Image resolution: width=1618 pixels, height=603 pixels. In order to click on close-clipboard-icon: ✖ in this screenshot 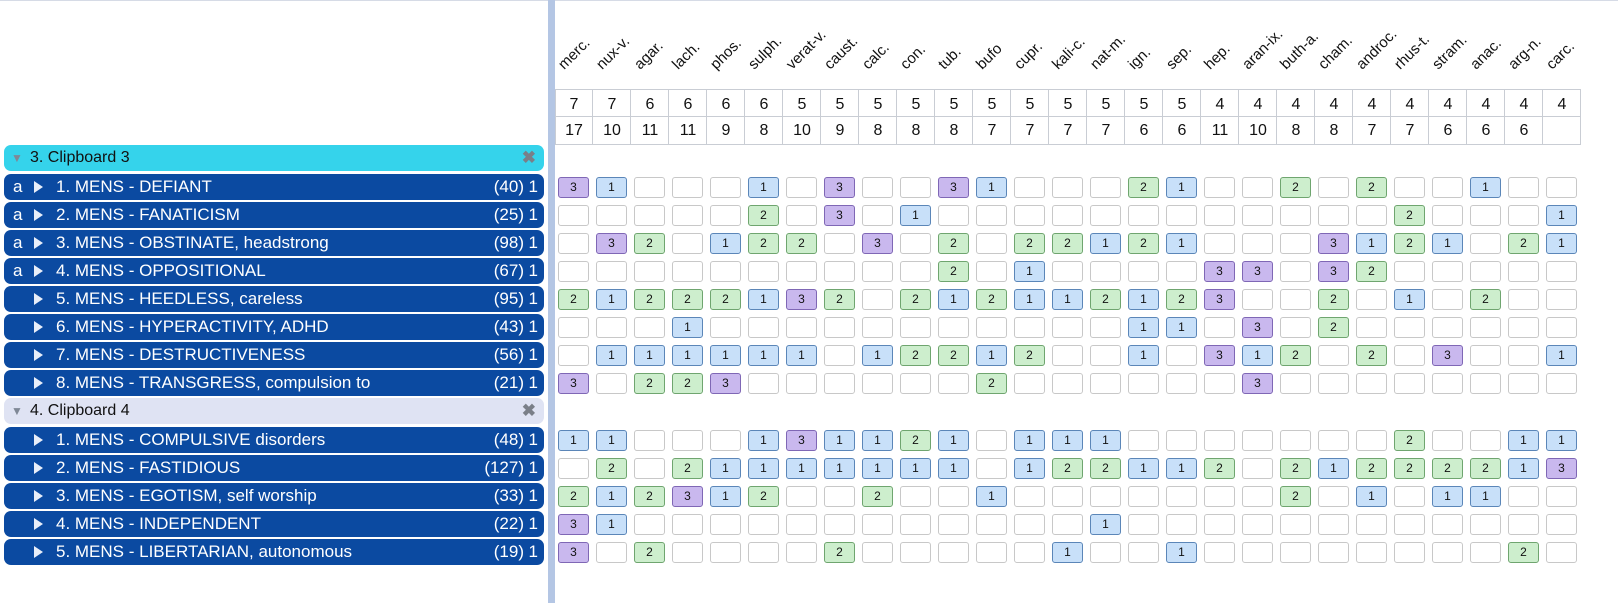, I will do `click(528, 157)`.